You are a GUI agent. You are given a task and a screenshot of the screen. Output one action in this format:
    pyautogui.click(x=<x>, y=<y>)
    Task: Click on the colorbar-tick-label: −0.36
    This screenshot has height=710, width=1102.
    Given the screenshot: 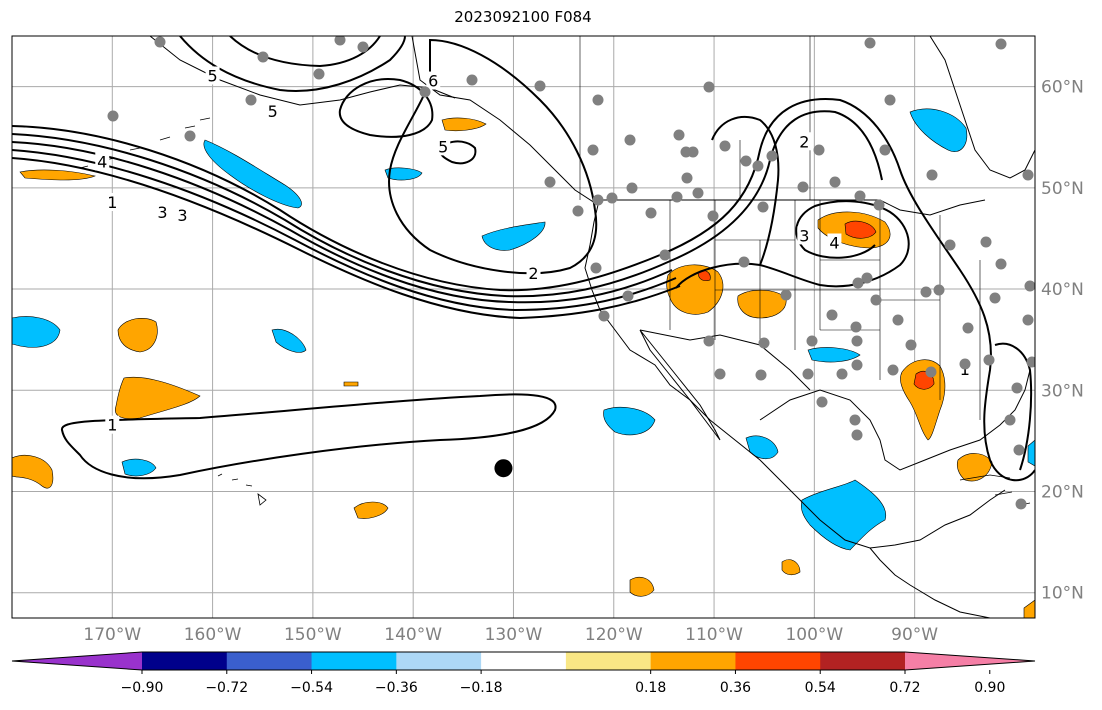 What is the action you would take?
    pyautogui.click(x=396, y=688)
    